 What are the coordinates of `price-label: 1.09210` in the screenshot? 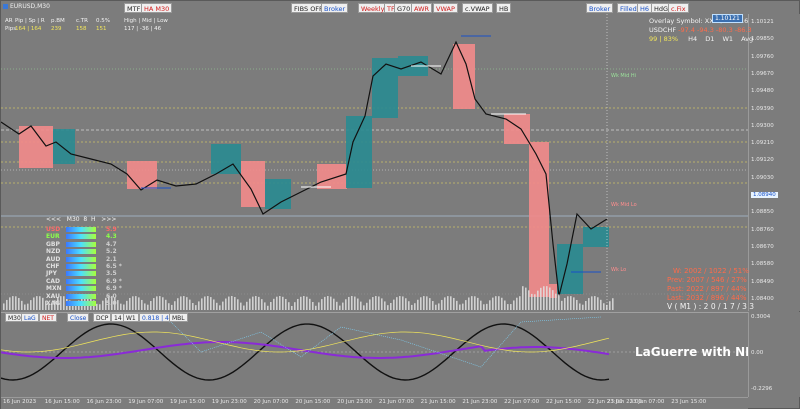 It's located at (762, 143).